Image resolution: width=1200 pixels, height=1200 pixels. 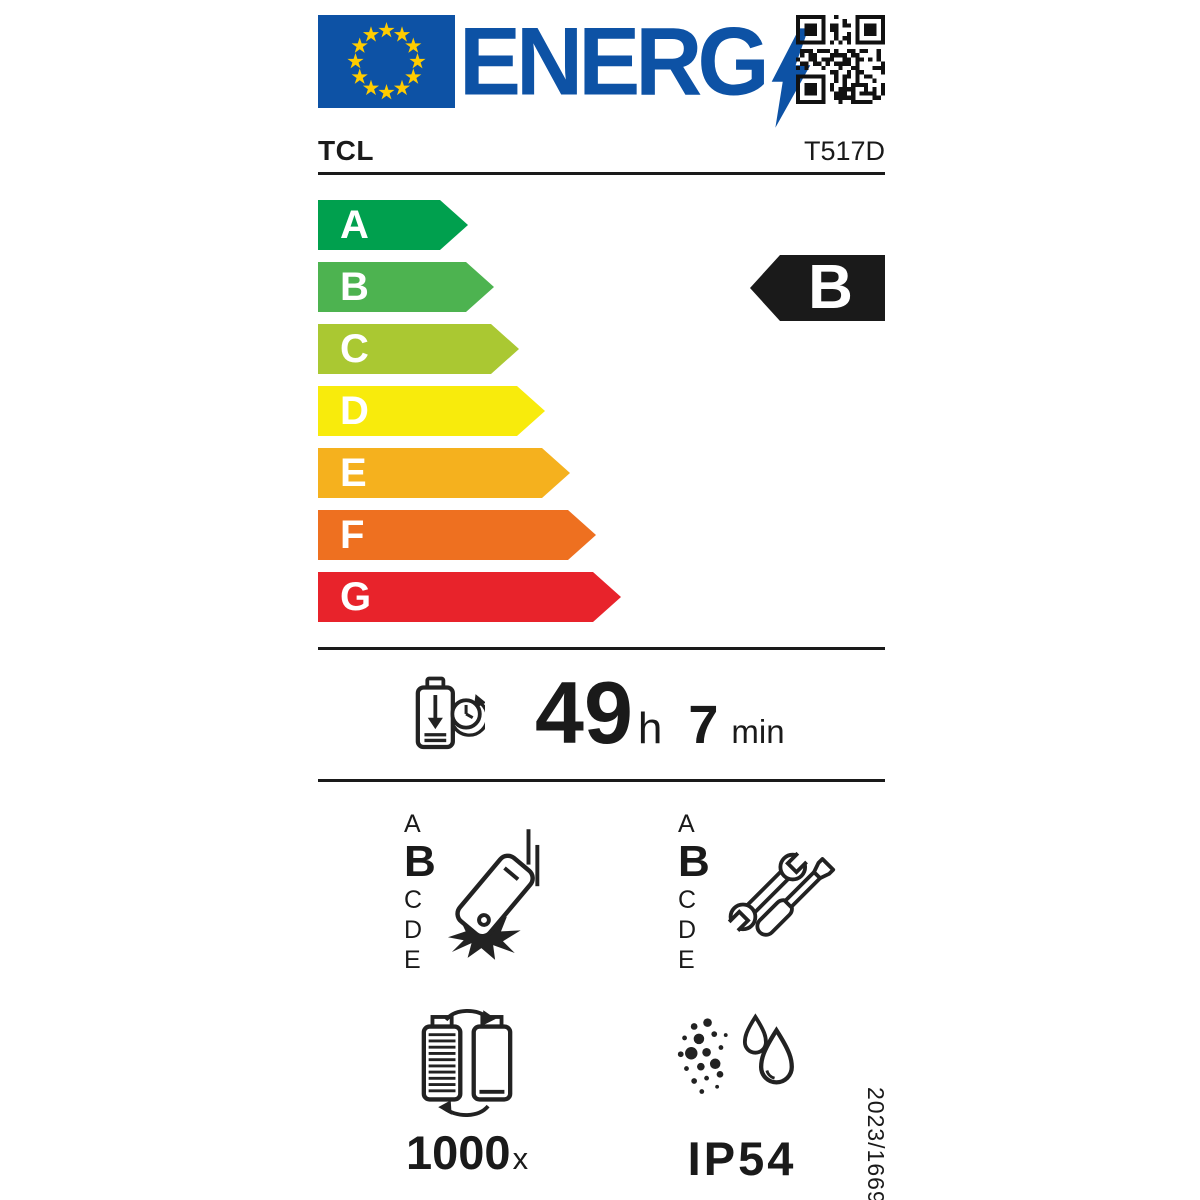 What do you see at coordinates (413, 930) in the screenshot?
I see `drop-resistance-letter-D: D` at bounding box center [413, 930].